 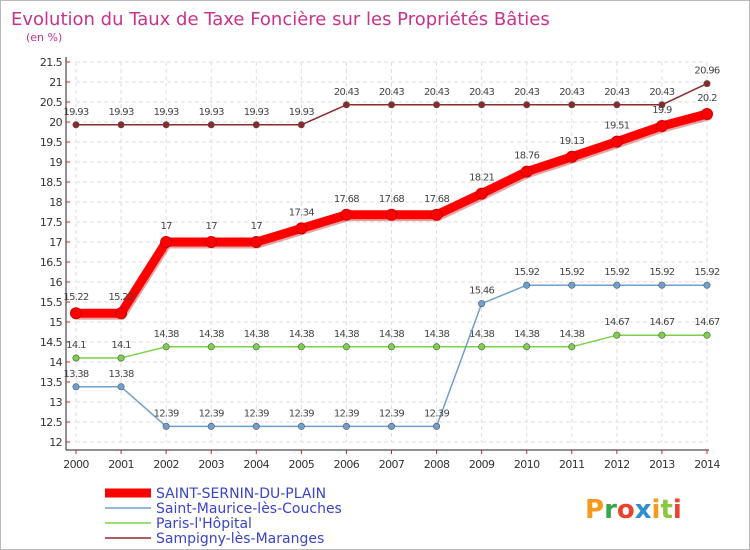 What do you see at coordinates (347, 464) in the screenshot?
I see `x-tick-label: 2006` at bounding box center [347, 464].